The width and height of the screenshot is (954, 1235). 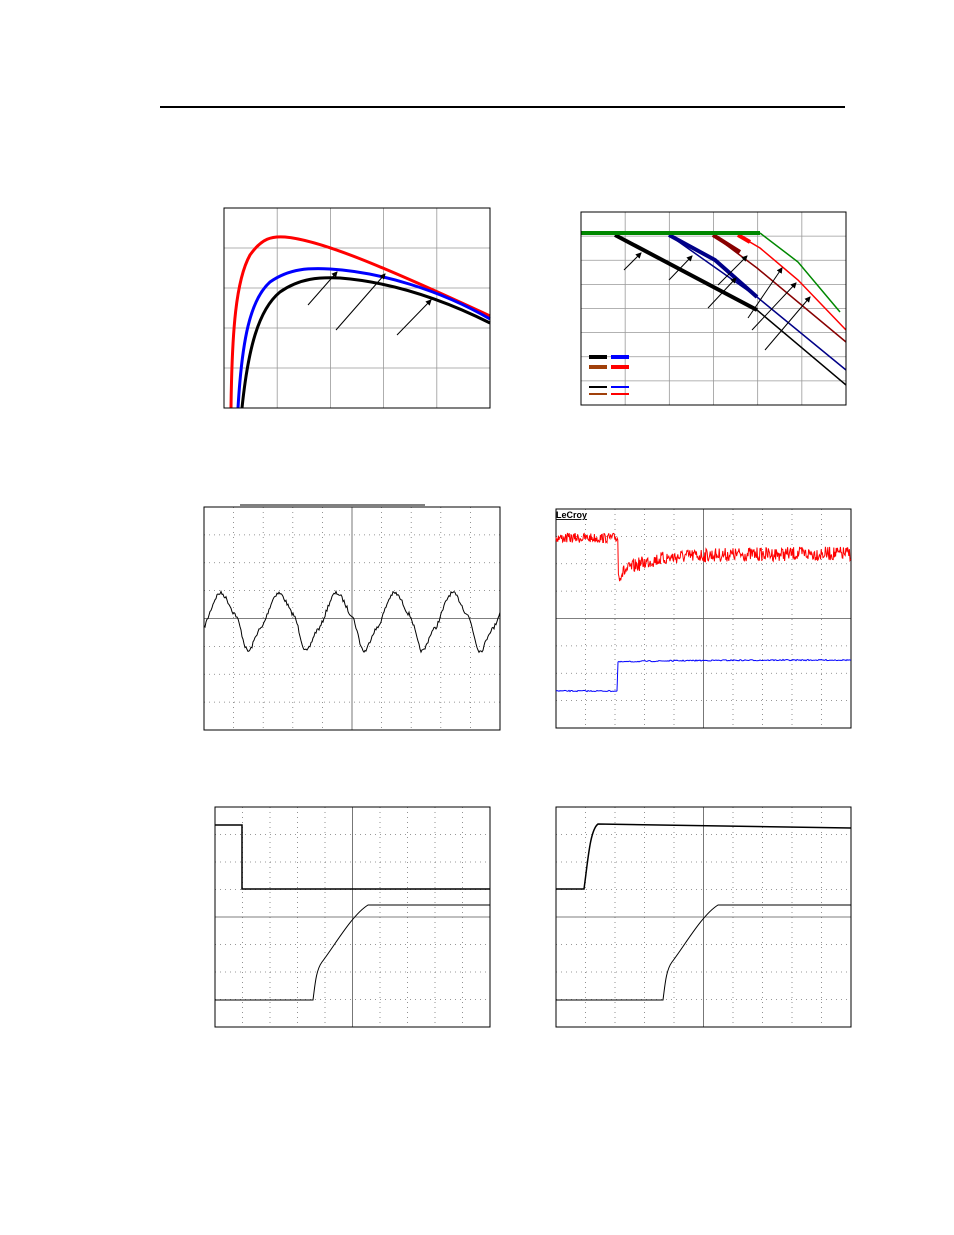 I want to click on scope-label: LeCroy, so click(x=571, y=515).